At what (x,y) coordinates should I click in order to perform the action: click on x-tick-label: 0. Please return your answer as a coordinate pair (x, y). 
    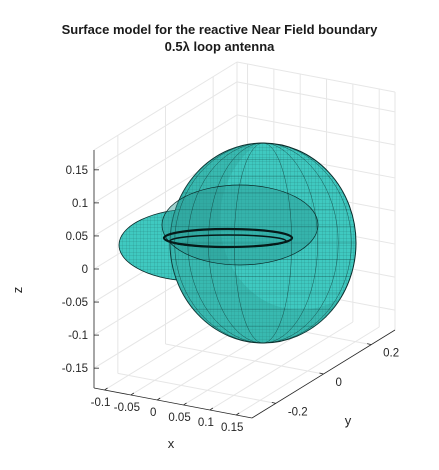
    Looking at the image, I should click on (153, 413).